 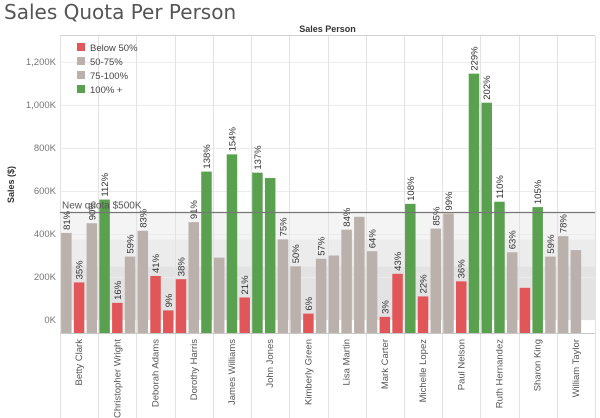 What do you see at coordinates (487, 87) in the screenshot?
I see `data-label: 202%` at bounding box center [487, 87].